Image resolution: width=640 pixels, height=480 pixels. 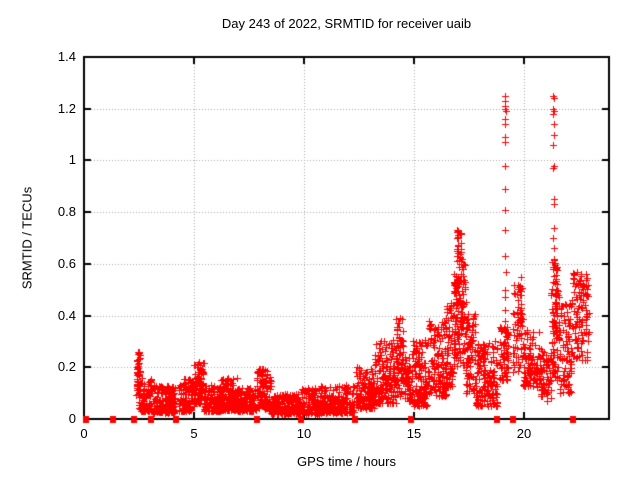 I want to click on y-tick-label: 0.2, so click(x=66, y=366).